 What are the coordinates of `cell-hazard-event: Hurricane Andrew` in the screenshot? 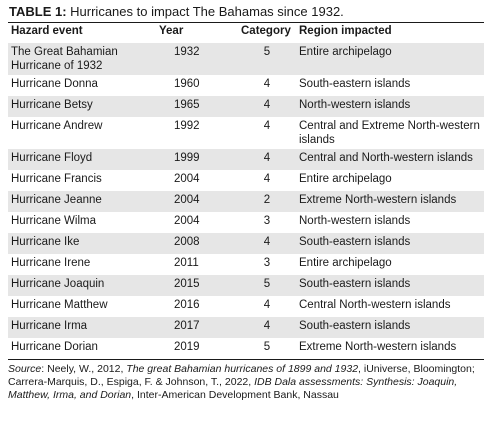 It's located at (57, 126).